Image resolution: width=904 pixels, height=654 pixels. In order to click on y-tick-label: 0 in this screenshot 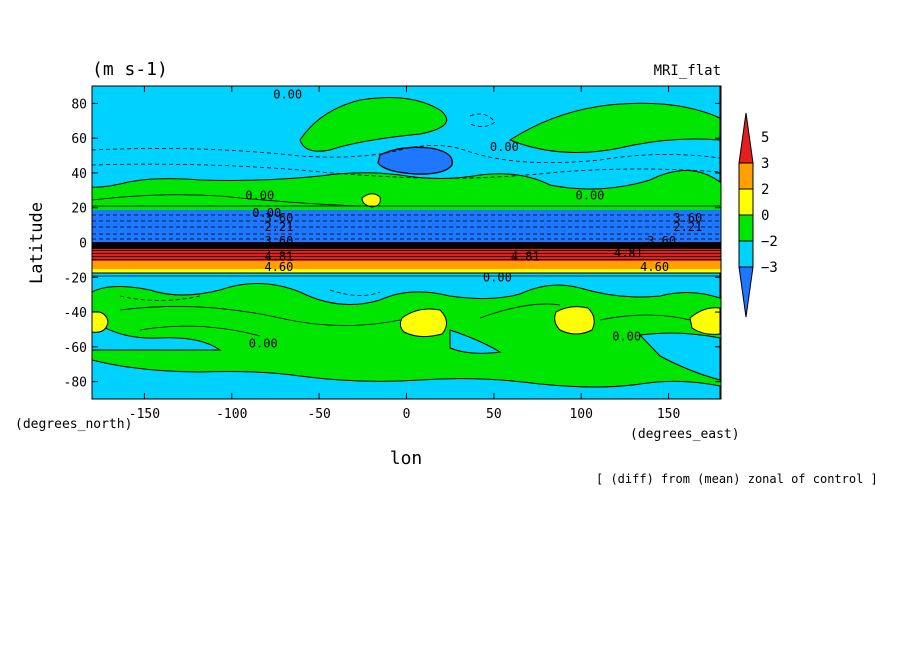, I will do `click(83, 244)`.